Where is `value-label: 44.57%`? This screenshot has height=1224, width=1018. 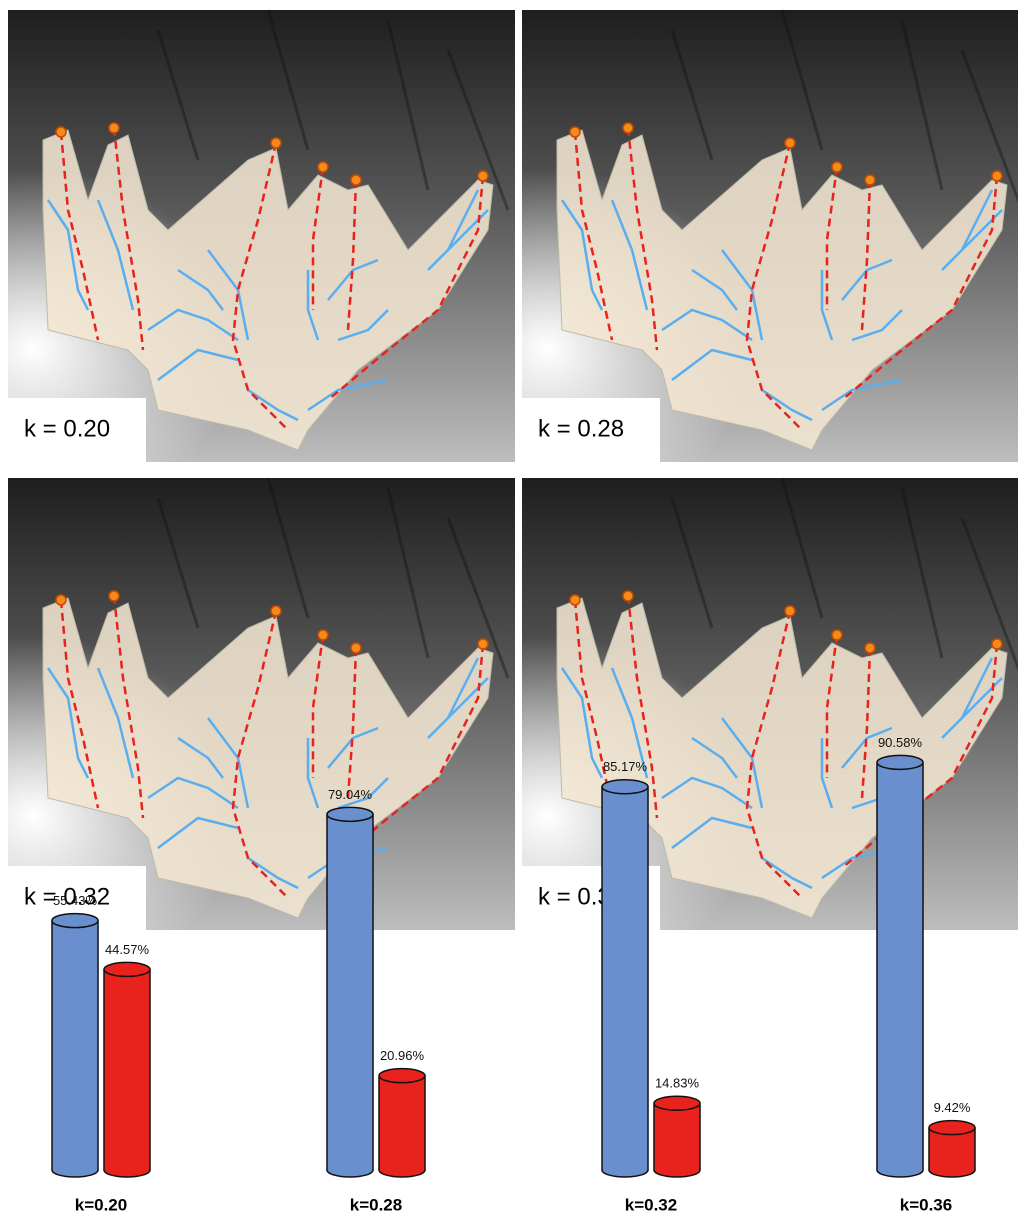
value-label: 44.57% is located at coordinates (127, 949).